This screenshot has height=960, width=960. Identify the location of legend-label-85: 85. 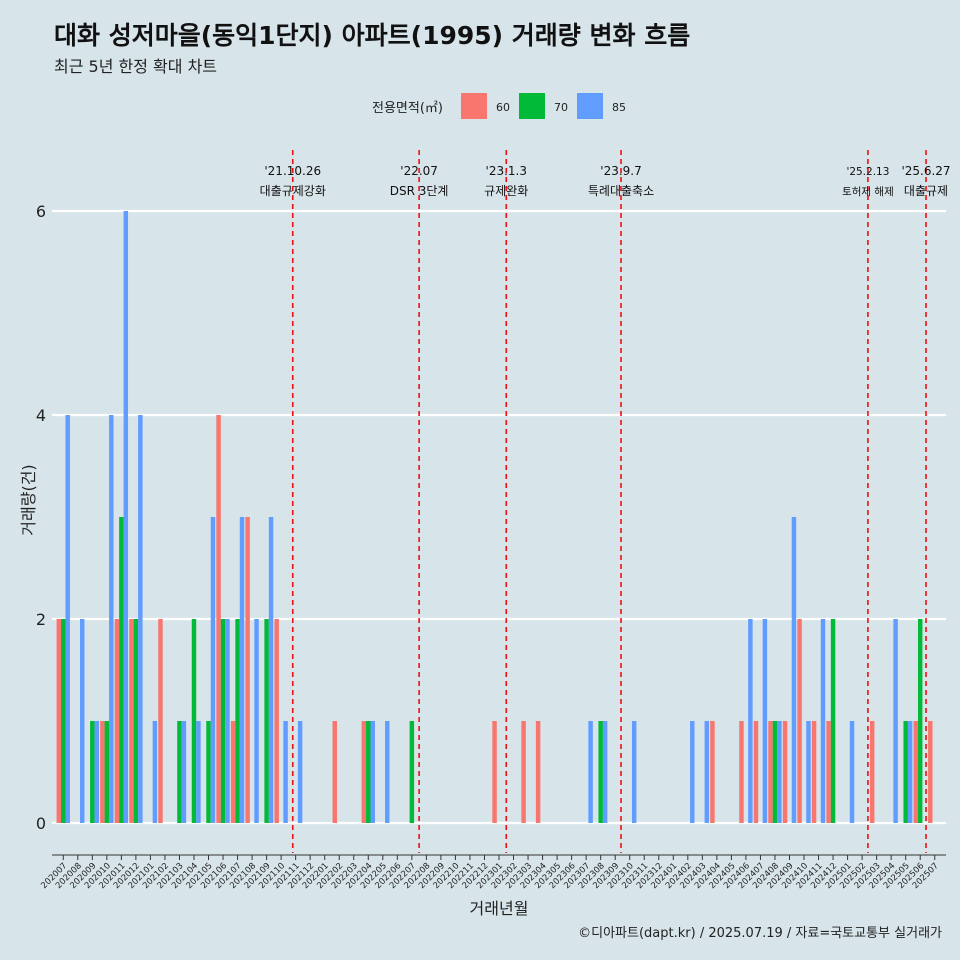
(619, 107).